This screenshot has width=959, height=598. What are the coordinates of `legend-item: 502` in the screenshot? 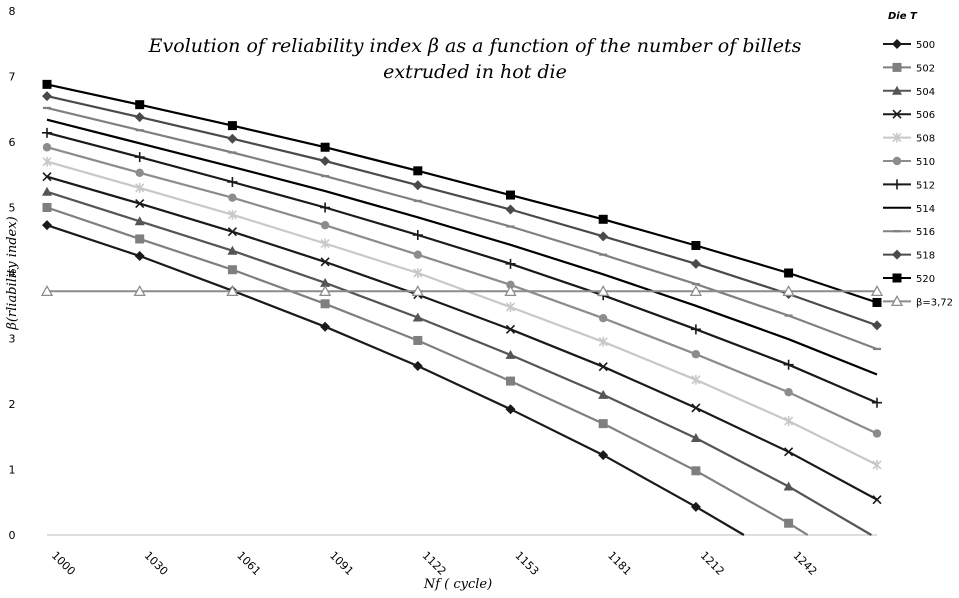 It's located at (909, 68).